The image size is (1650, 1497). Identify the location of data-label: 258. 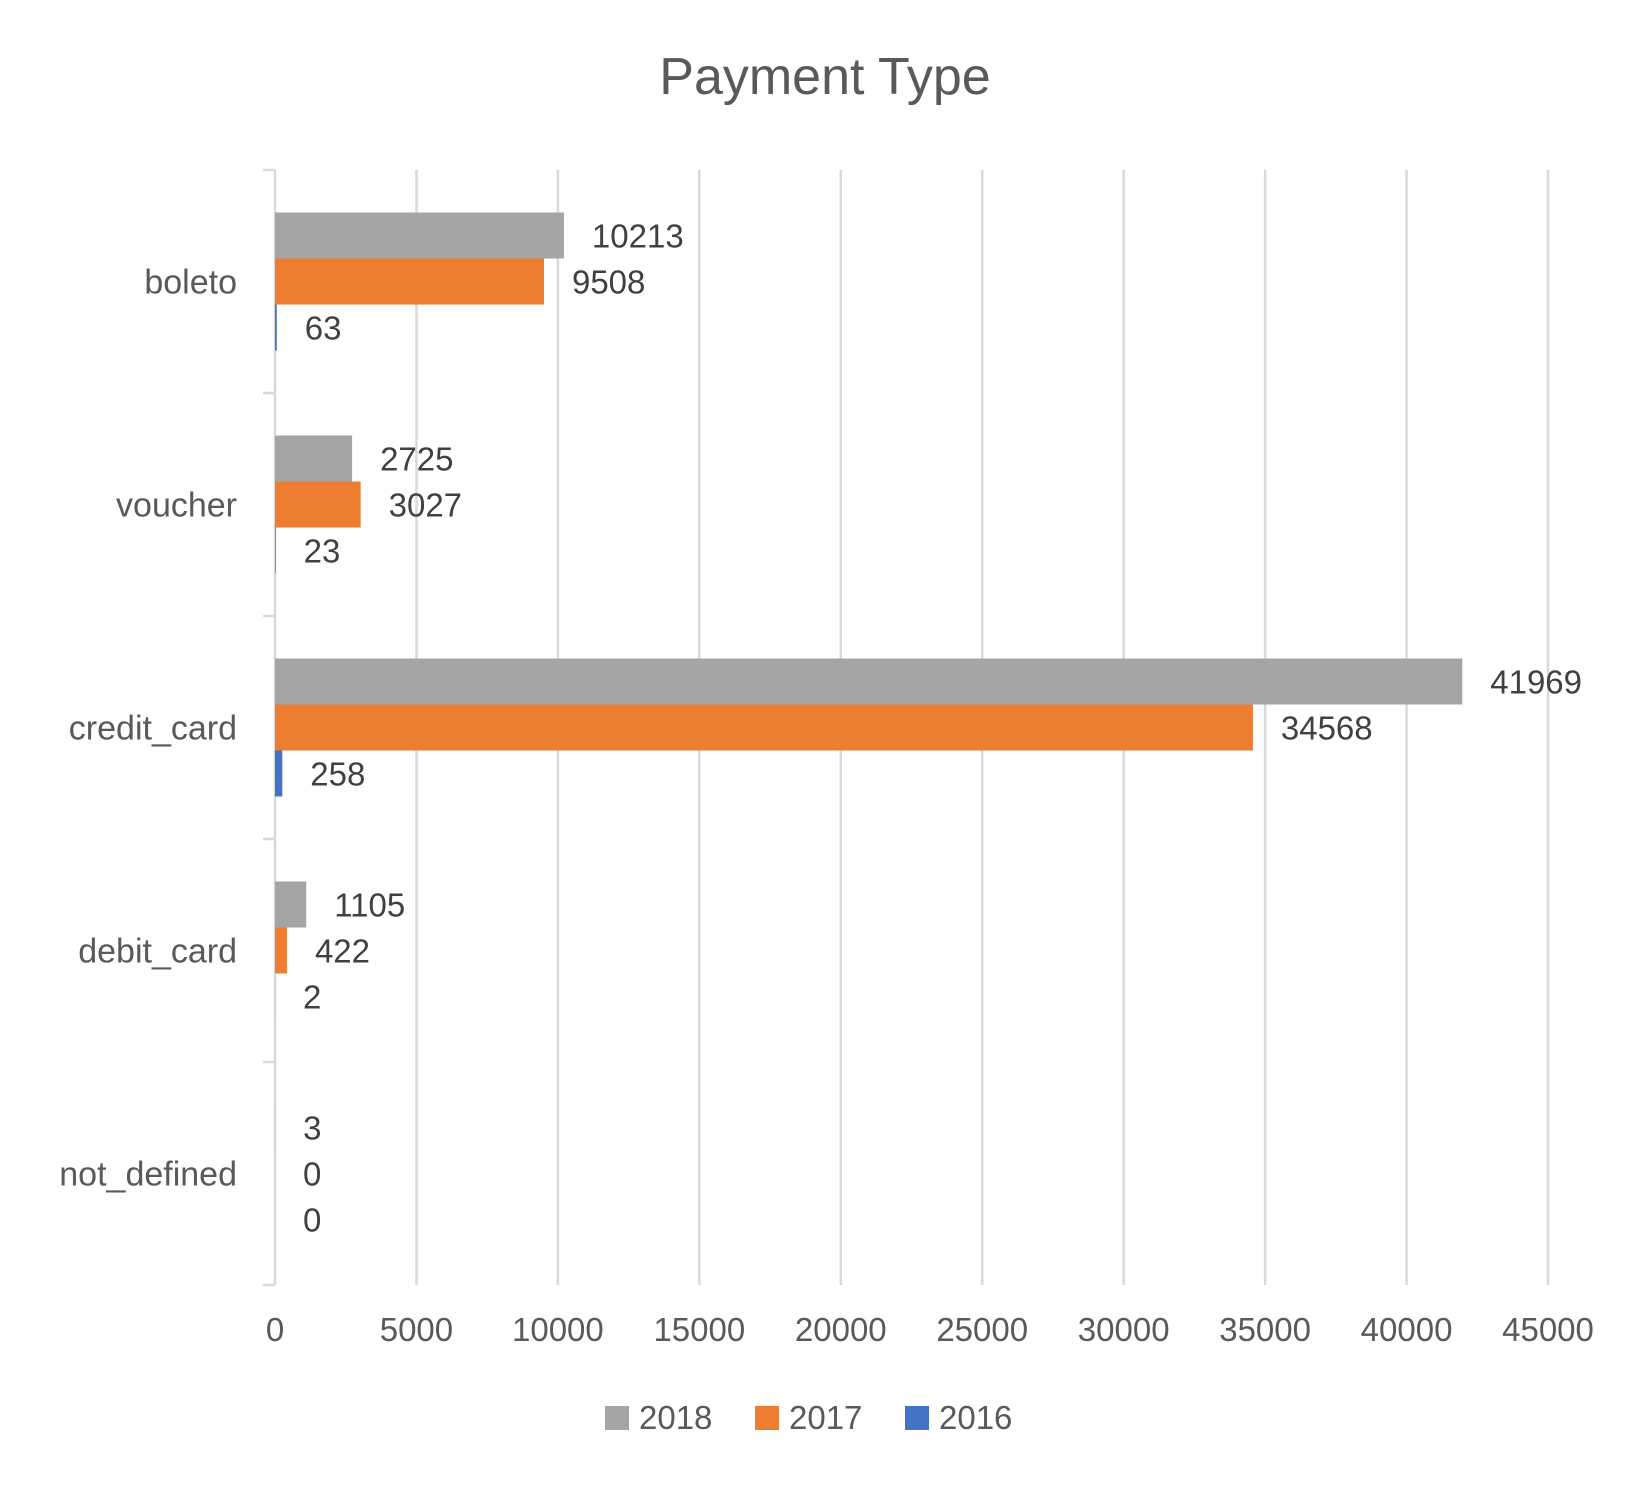
(337, 774).